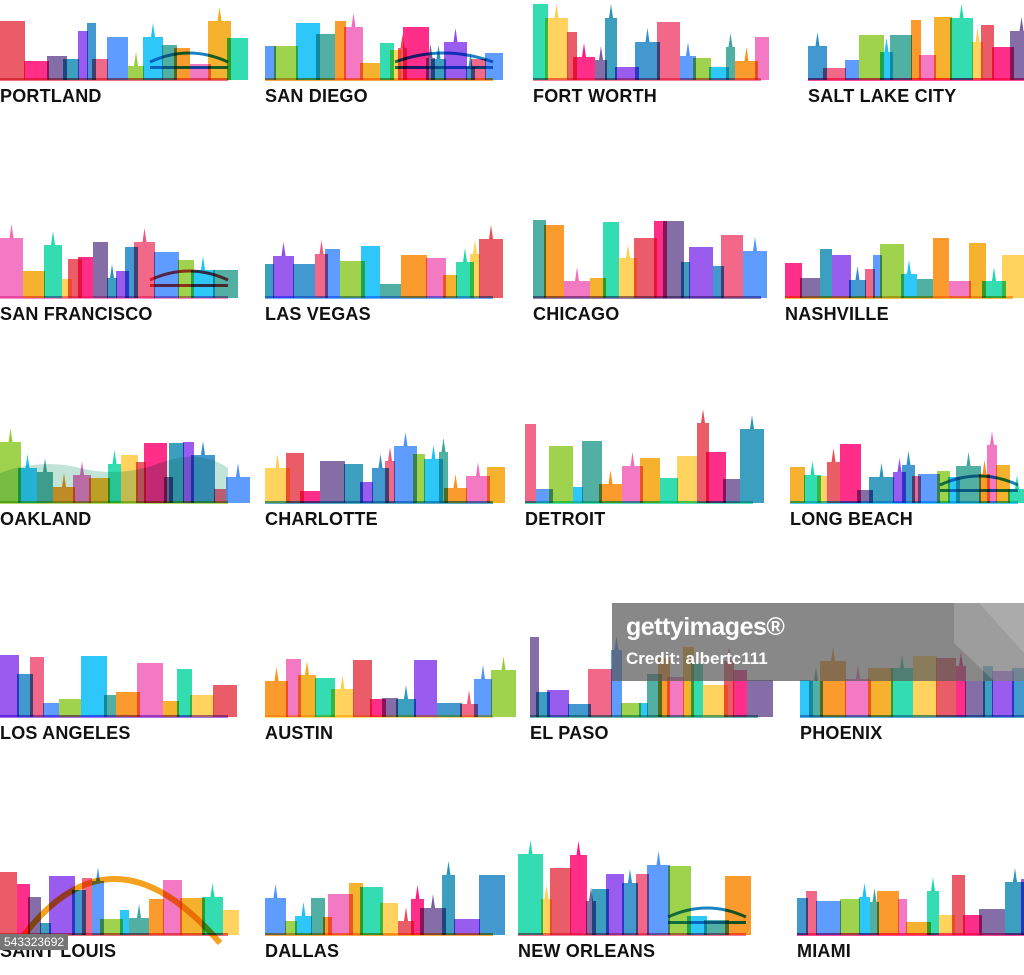  What do you see at coordinates (645, 476) in the screenshot?
I see `city-detroit: DETROIT` at bounding box center [645, 476].